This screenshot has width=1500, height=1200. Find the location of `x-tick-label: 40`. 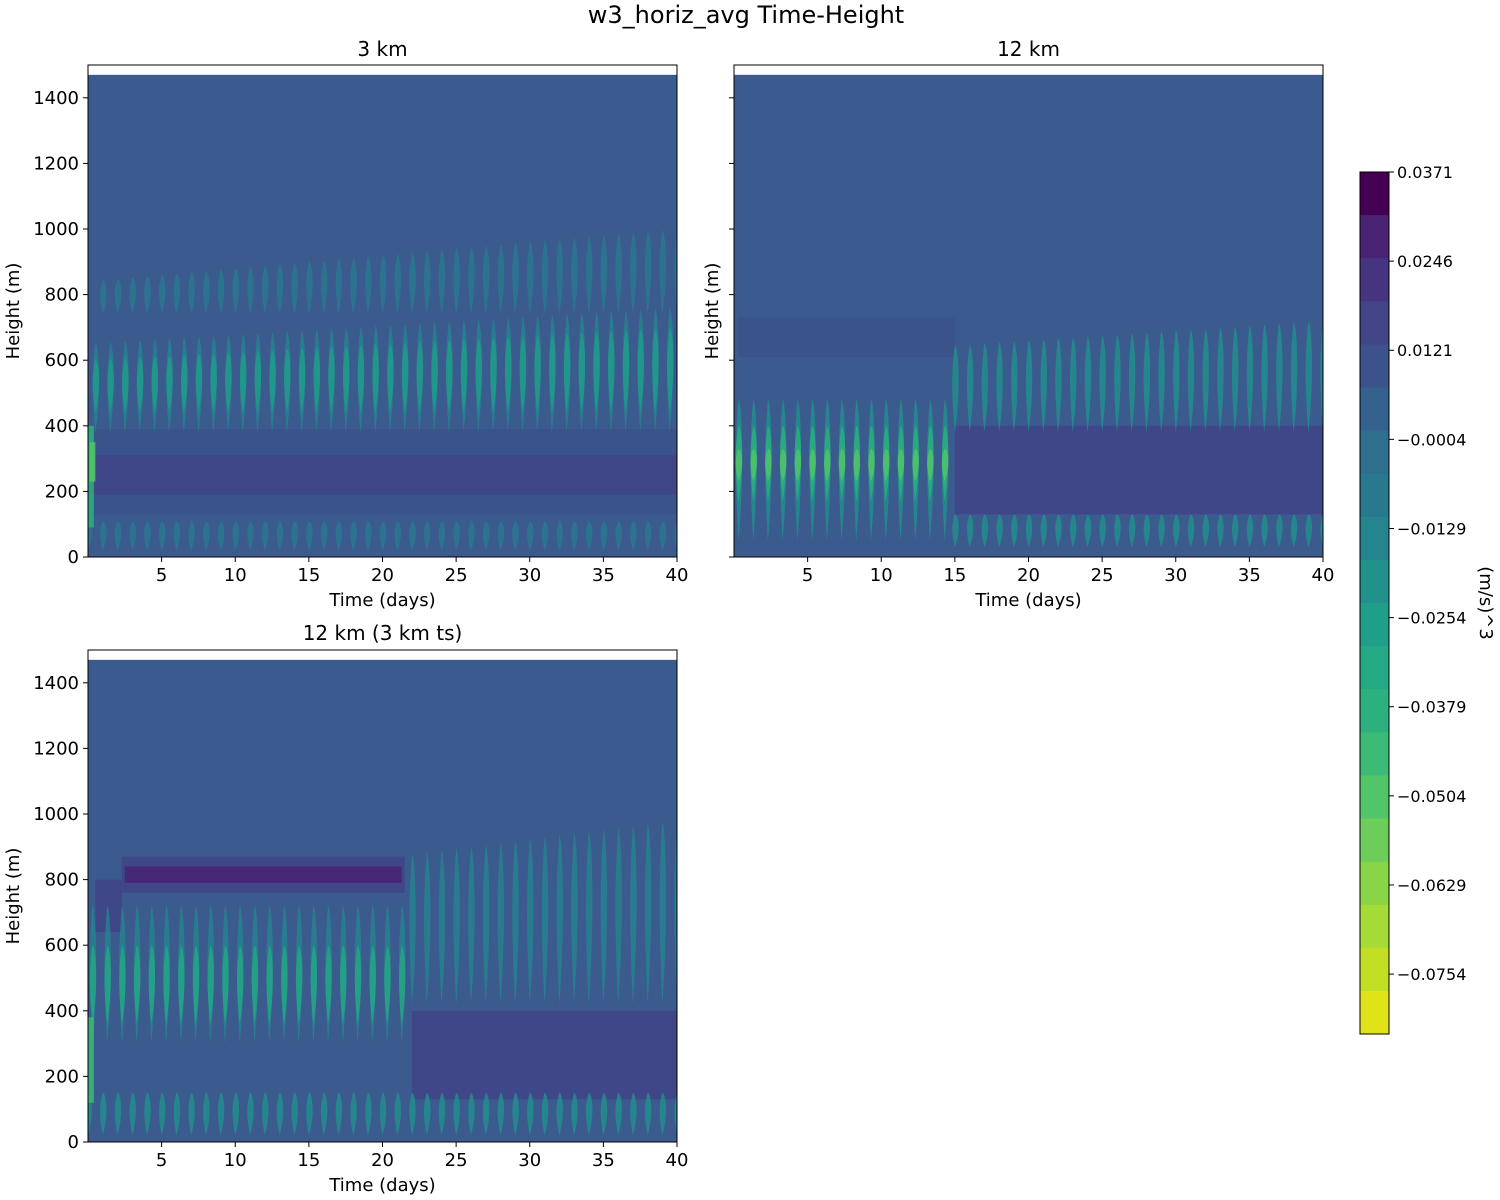

x-tick-label: 40 is located at coordinates (677, 575).